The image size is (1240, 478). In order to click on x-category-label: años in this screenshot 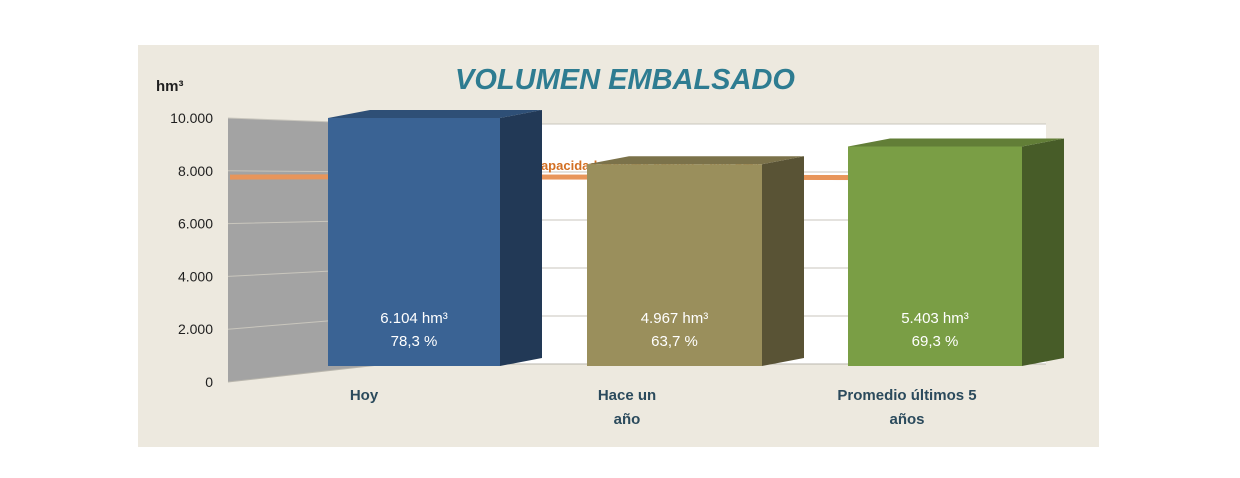, I will do `click(906, 419)`.